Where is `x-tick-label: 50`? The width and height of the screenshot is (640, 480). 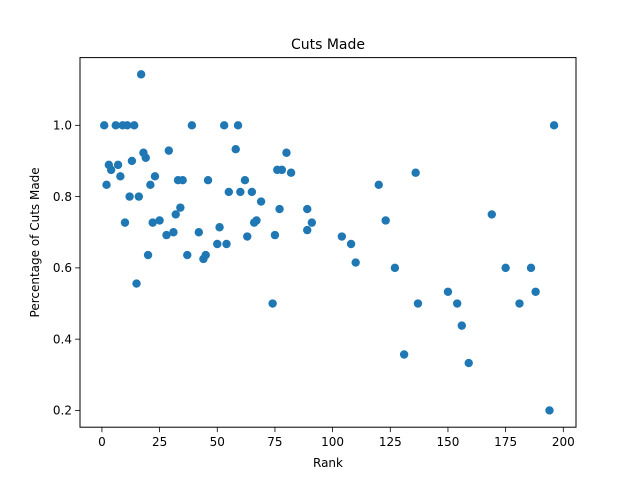 x-tick-label: 50 is located at coordinates (217, 442).